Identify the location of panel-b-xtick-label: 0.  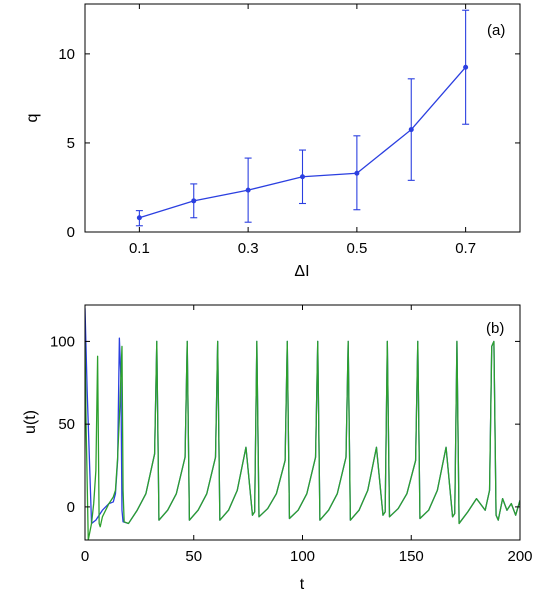
(85, 556).